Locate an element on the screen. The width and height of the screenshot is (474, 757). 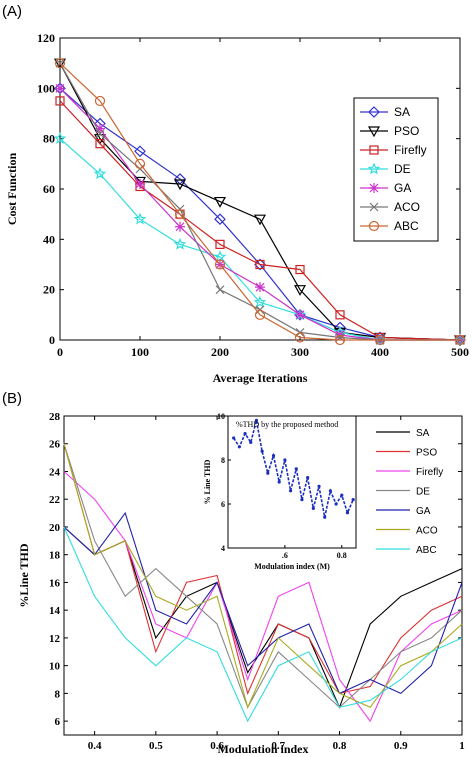
inset-y-tick-label: 10 is located at coordinates (221, 416).